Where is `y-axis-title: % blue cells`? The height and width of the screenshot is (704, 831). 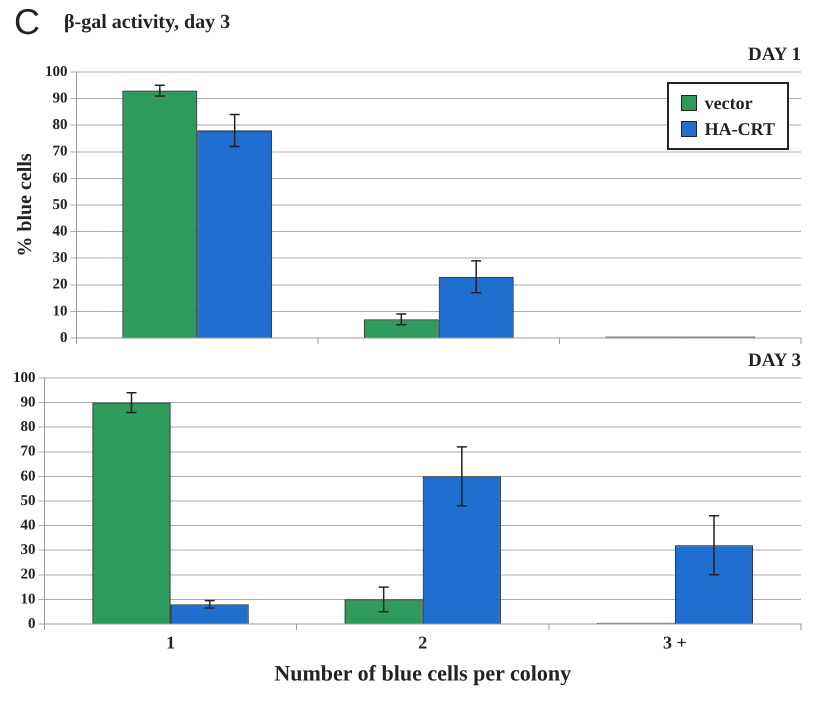
y-axis-title: % blue cells is located at coordinates (25, 205).